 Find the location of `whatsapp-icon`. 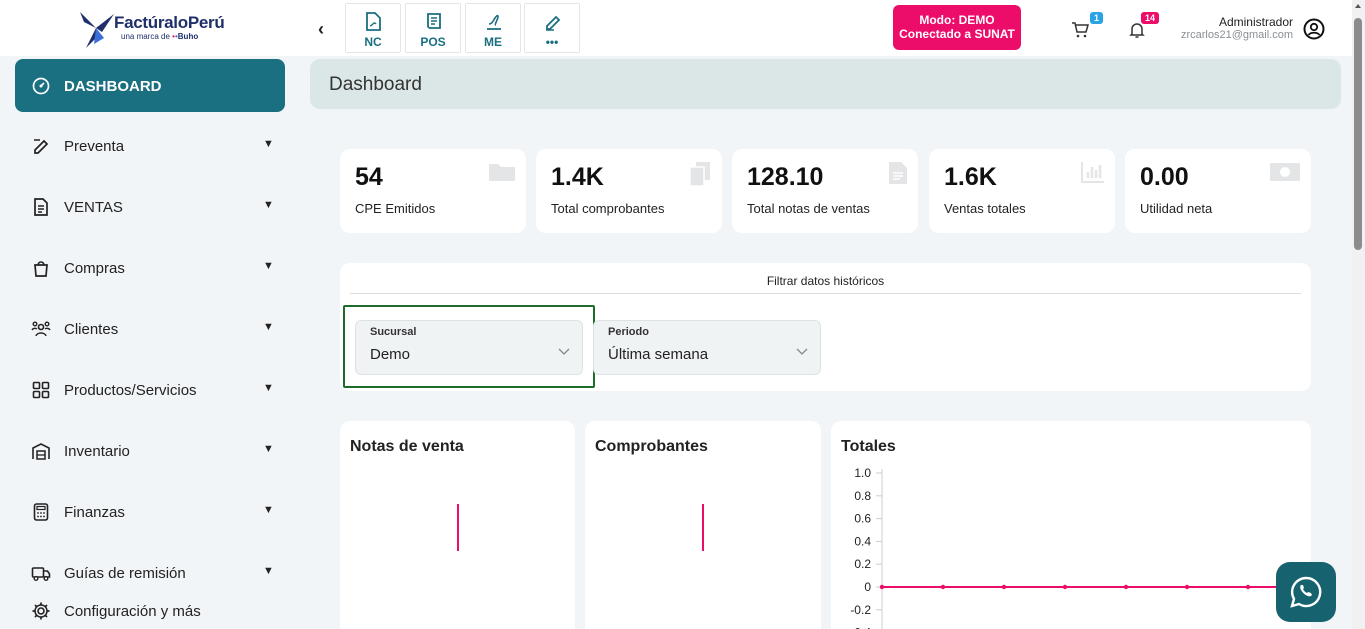

whatsapp-icon is located at coordinates (1306, 592).